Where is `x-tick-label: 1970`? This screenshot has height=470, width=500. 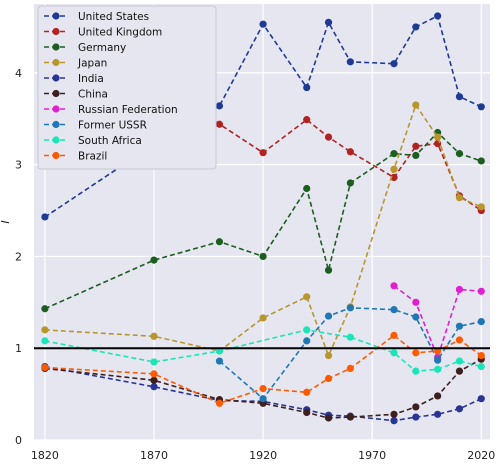
x-tick-label: 1970 is located at coordinates (372, 455).